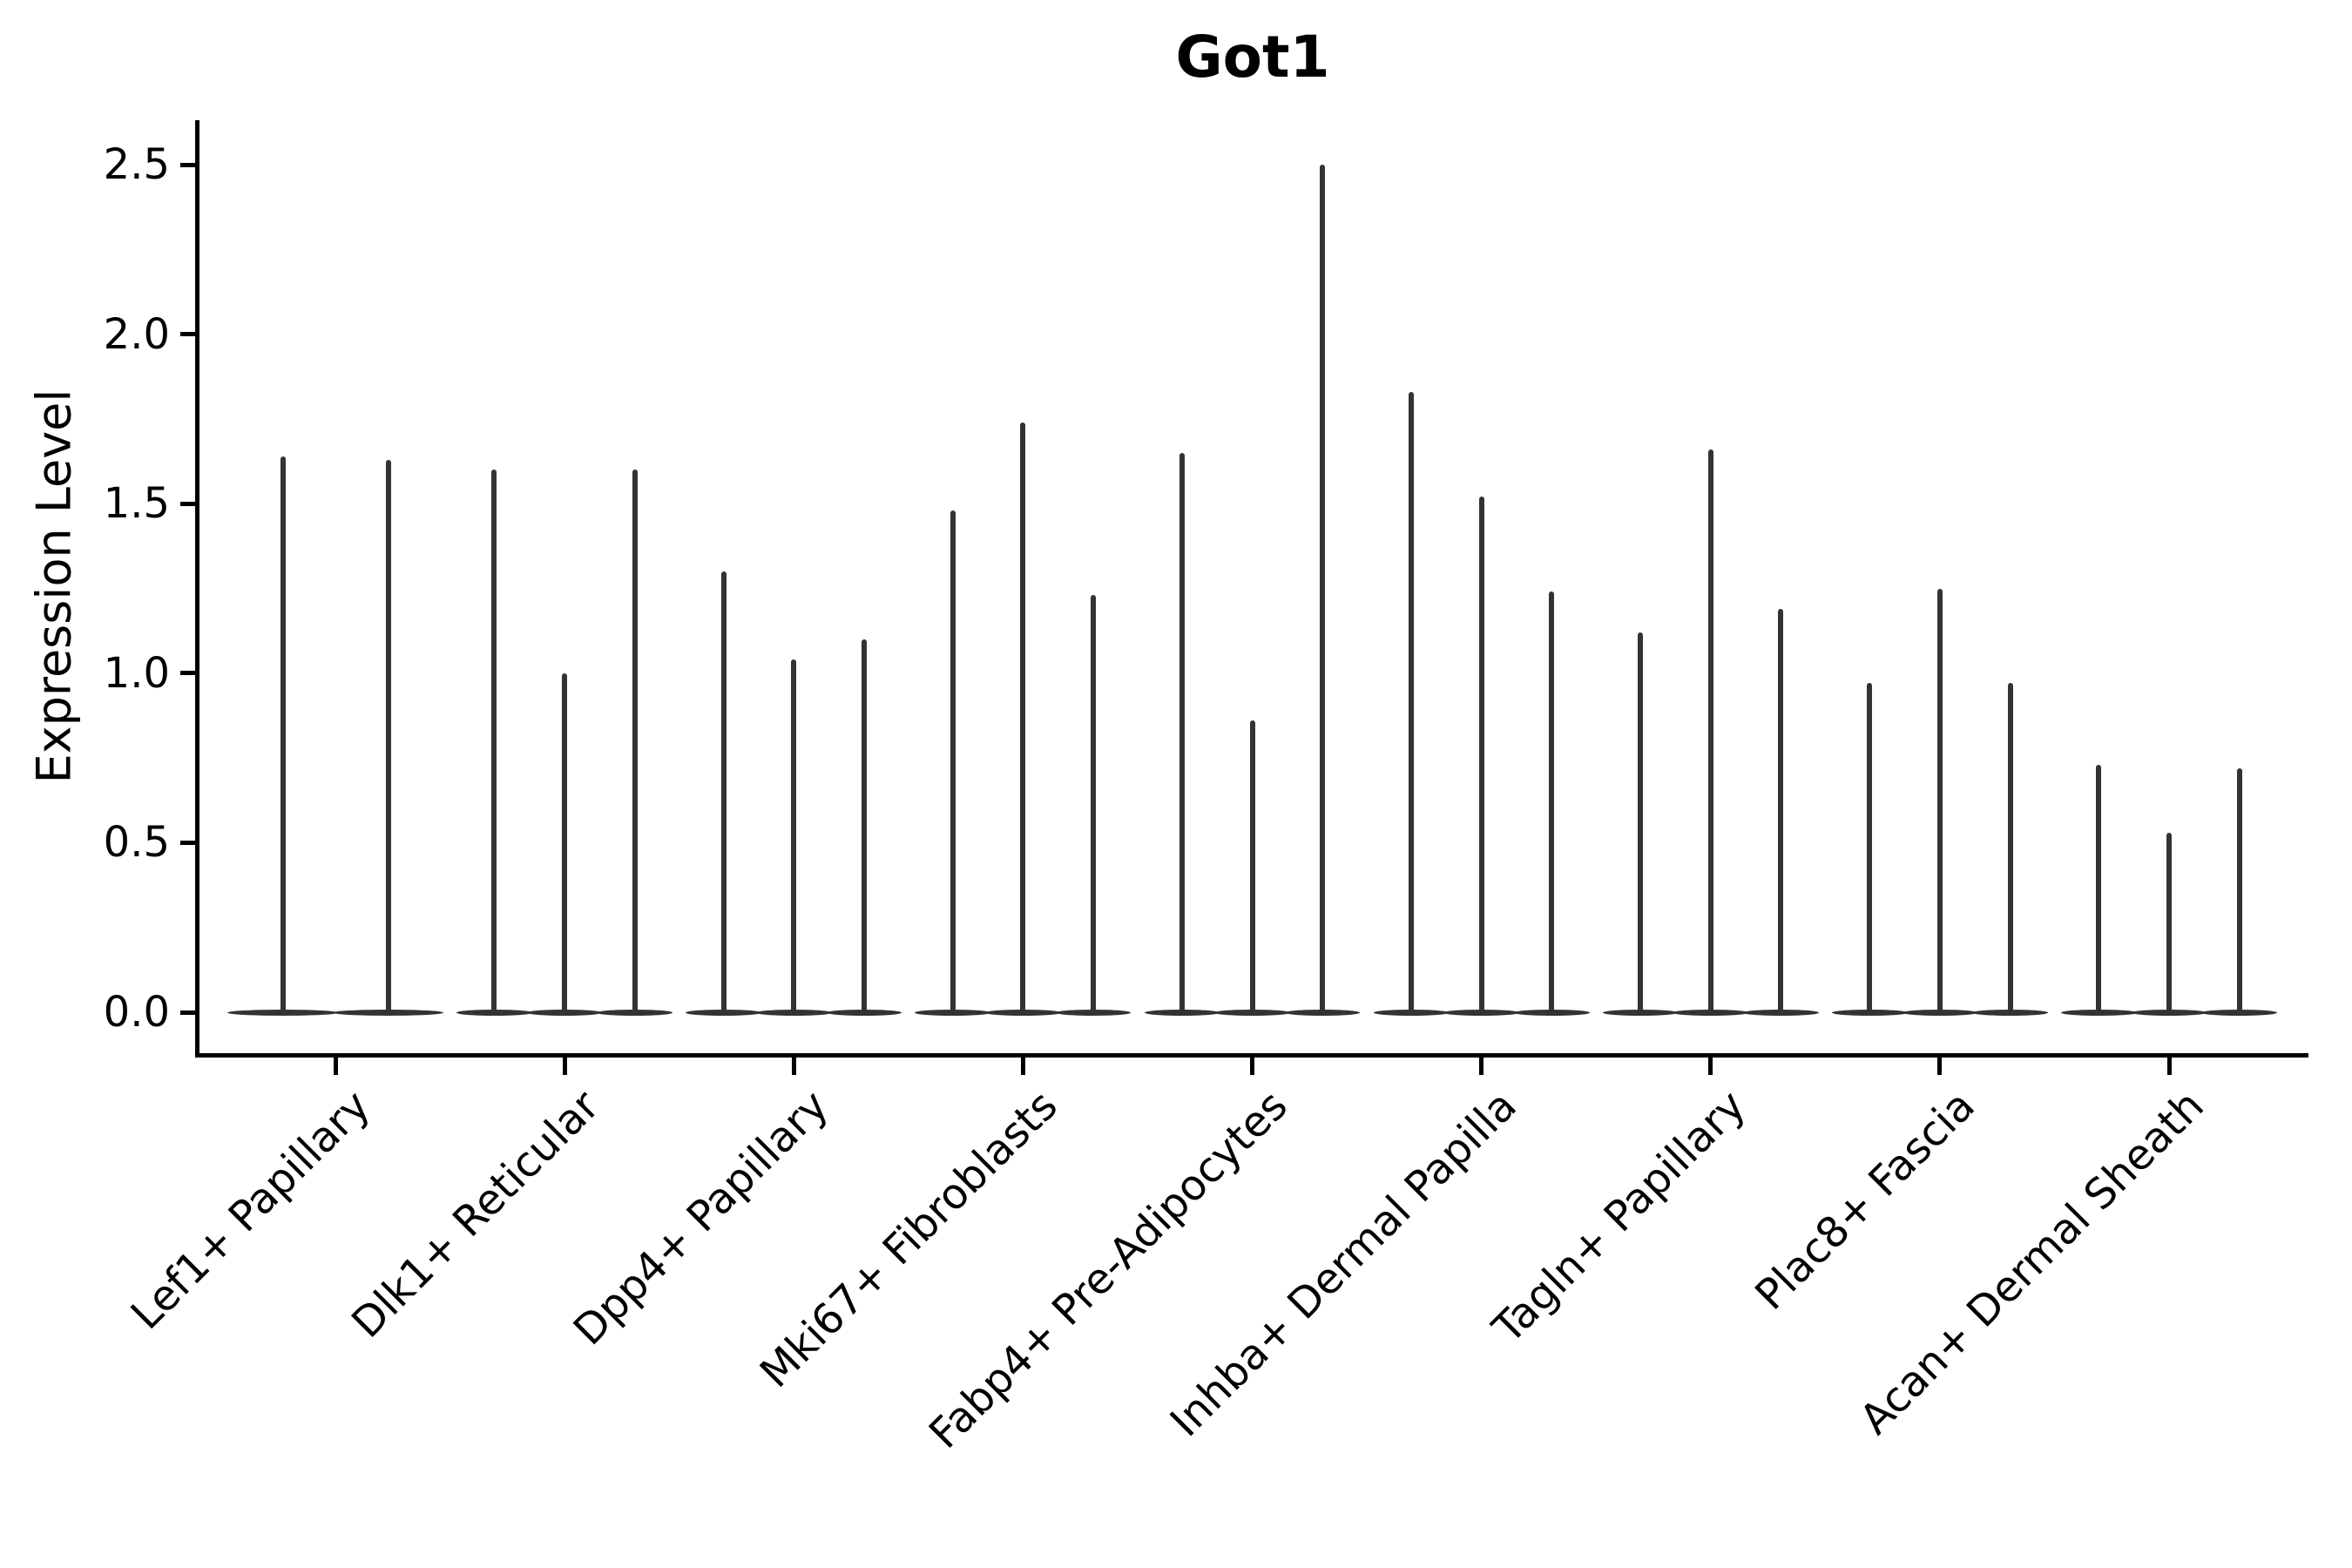 This screenshot has width=2352, height=1568. What do you see at coordinates (197, 589) in the screenshot?
I see `y-axis-spine` at bounding box center [197, 589].